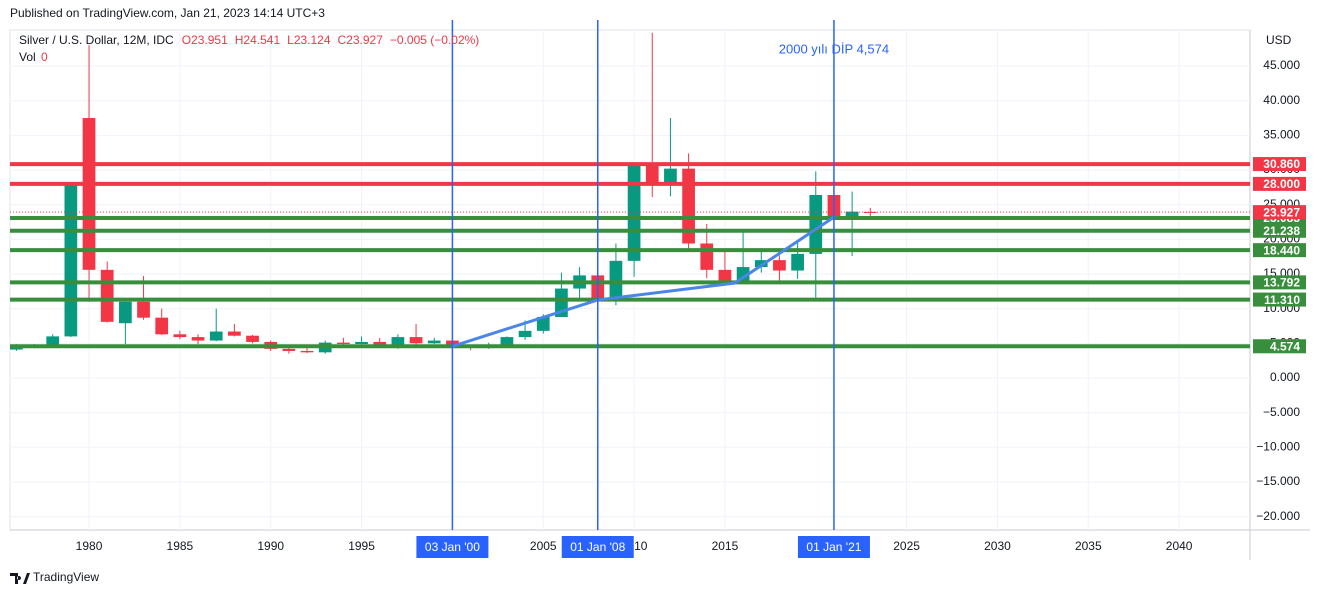  Describe the element at coordinates (361, 40) in the screenshot. I see `ohlc-legend: C23.927` at that location.